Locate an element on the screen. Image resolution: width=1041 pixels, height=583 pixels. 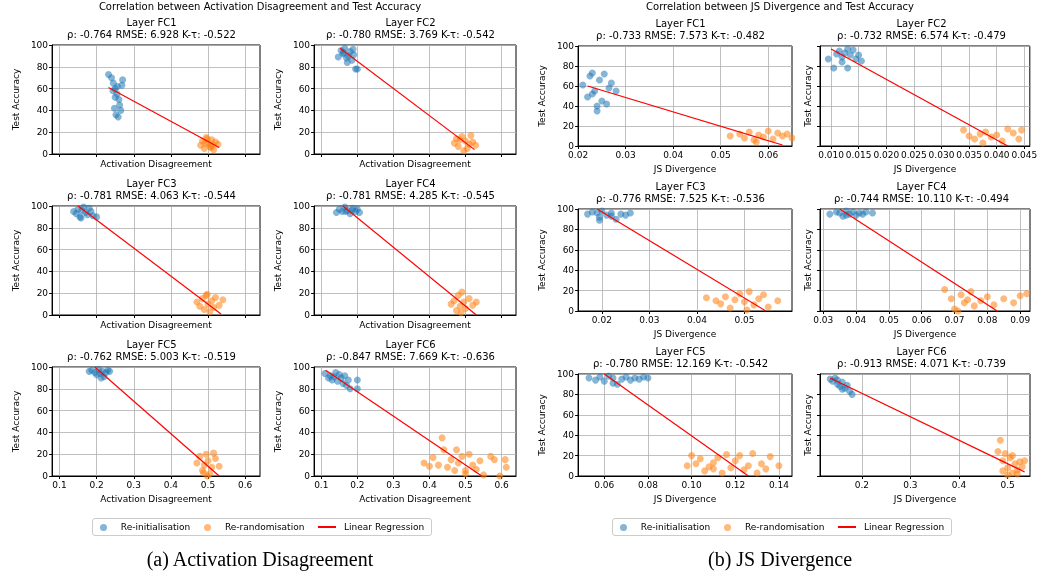
x-tick-label: 0.030 is located at coordinates (941, 154).